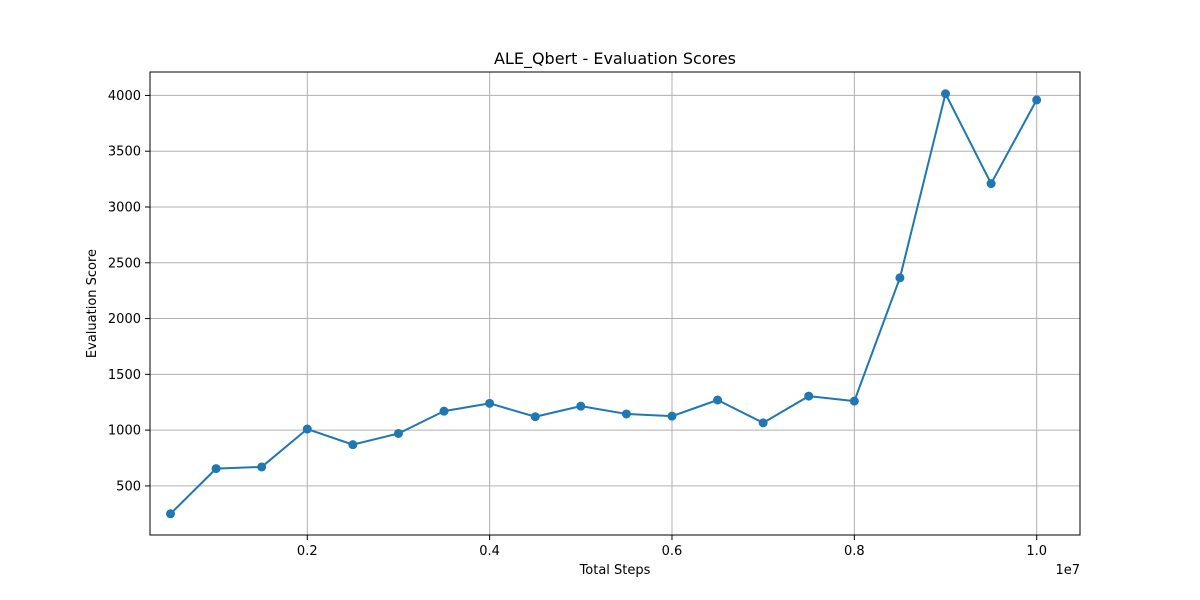  I want to click on x-tick-label: 0.2, so click(307, 551).